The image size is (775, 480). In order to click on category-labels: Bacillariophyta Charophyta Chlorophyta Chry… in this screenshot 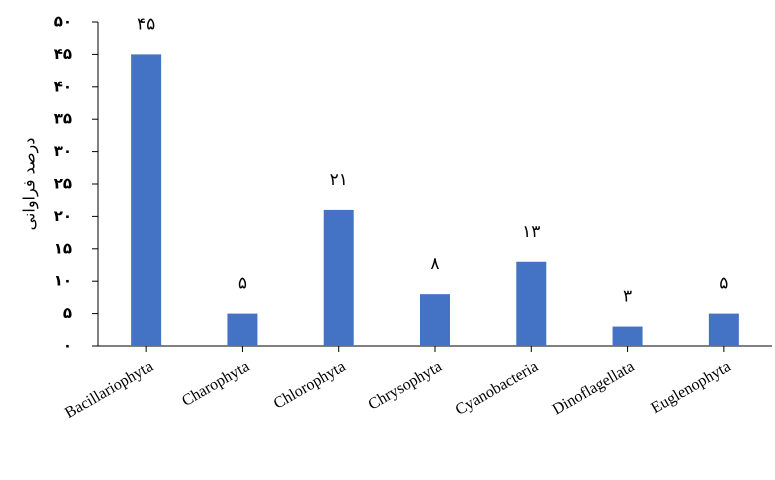, I will do `click(398, 384)`.